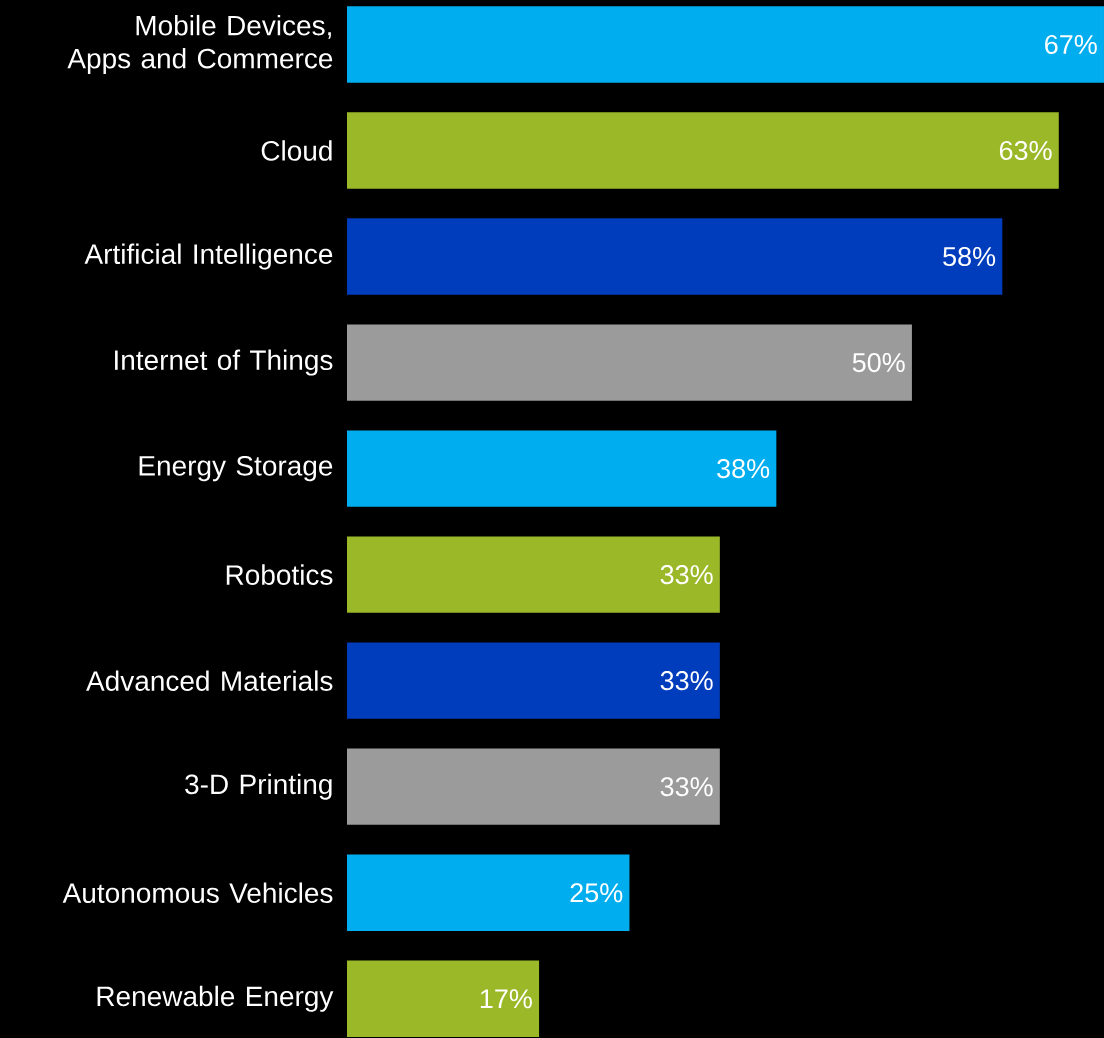 This screenshot has height=1038, width=1104. Describe the element at coordinates (506, 999) in the screenshot. I see `data-label: 17%` at that location.